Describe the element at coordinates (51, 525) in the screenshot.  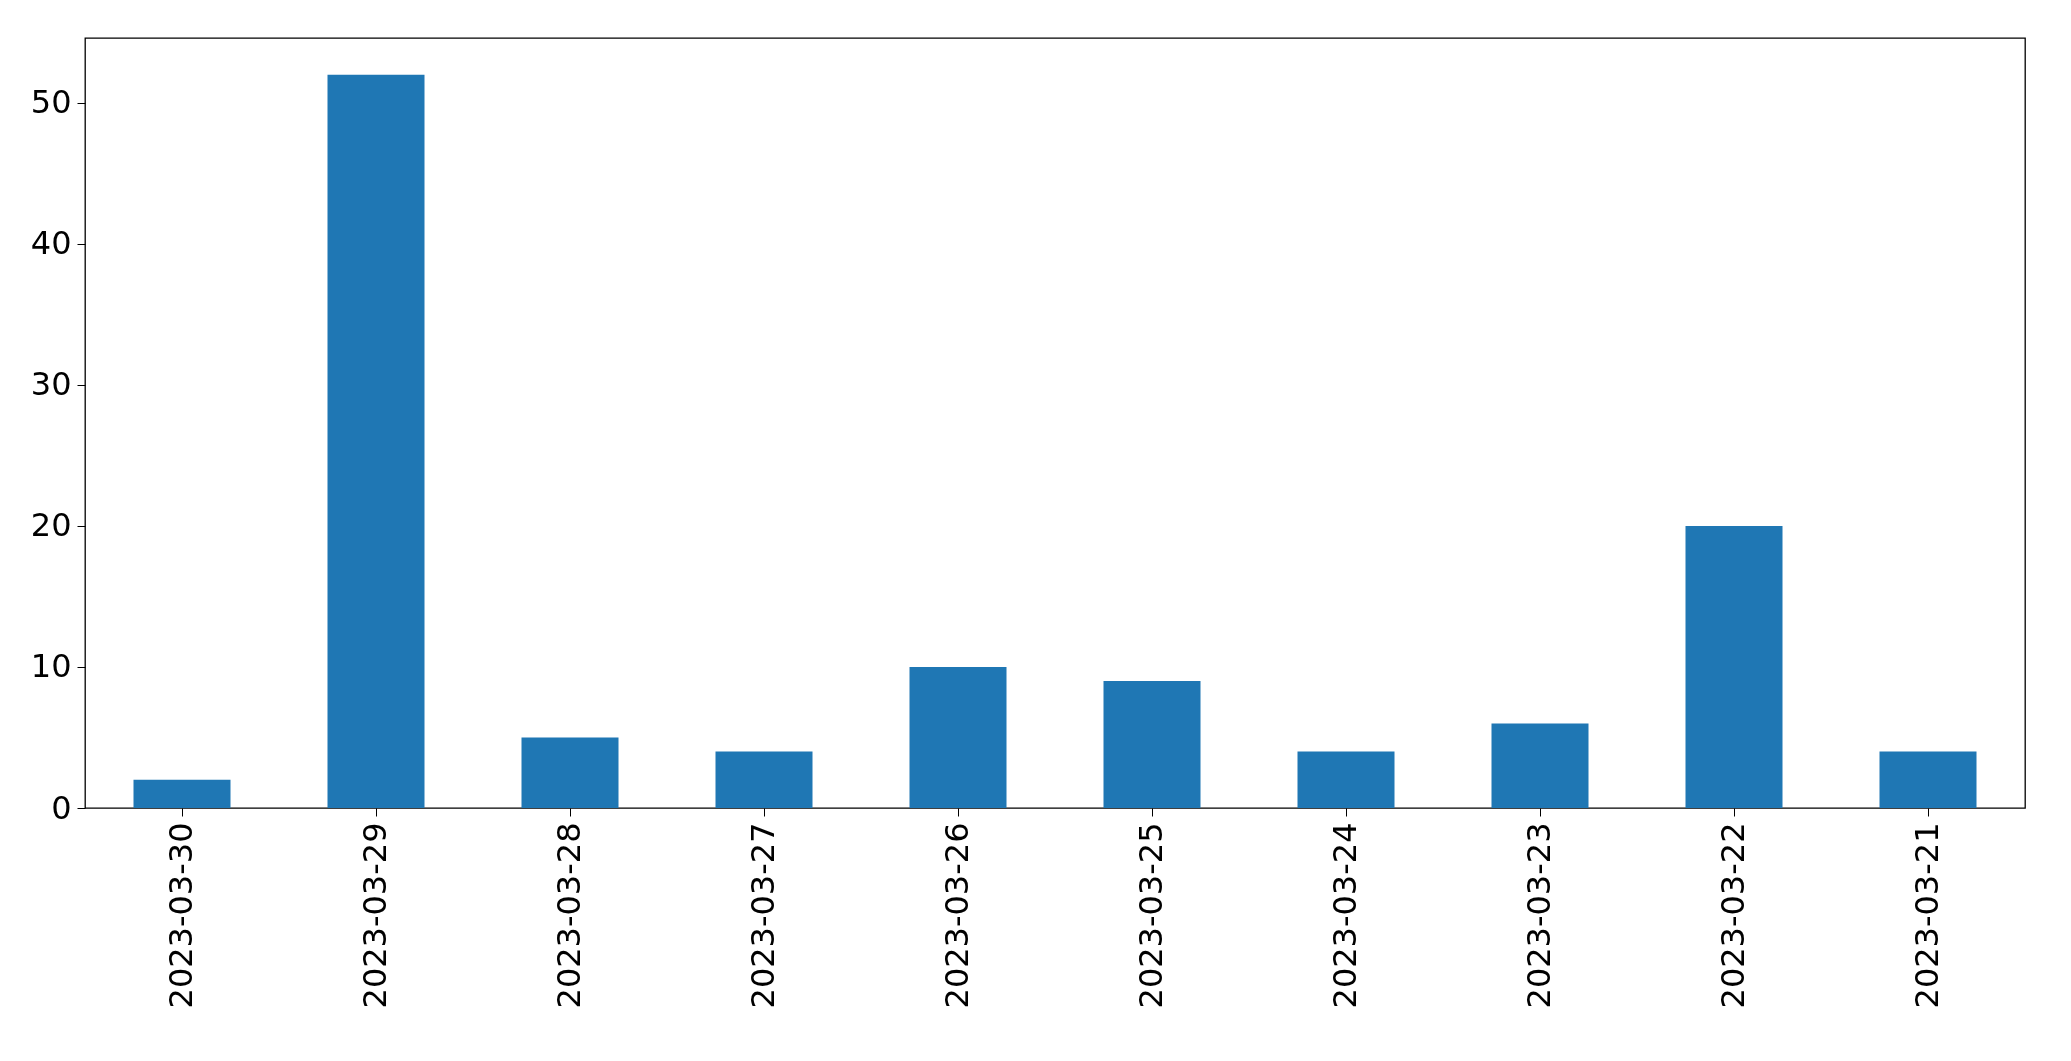
I see `y-tick-label: 20` at that location.